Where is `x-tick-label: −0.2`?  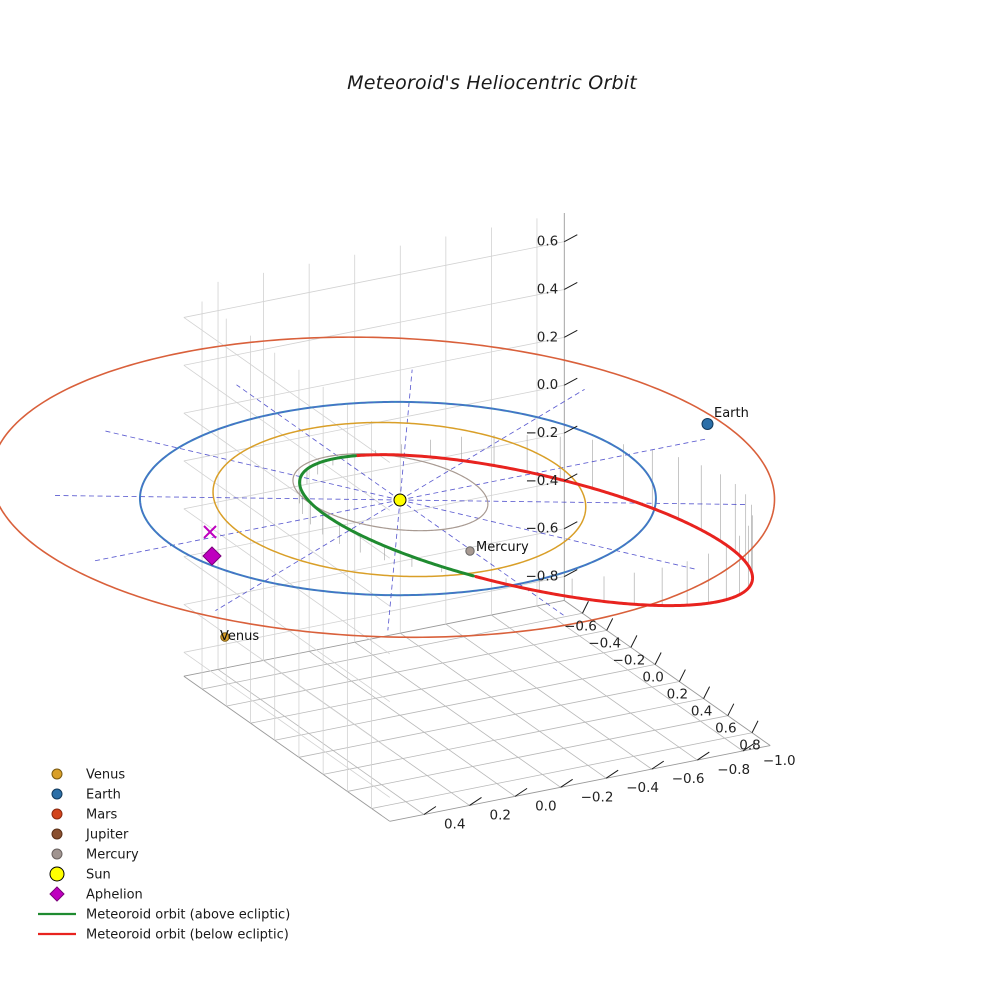 x-tick-label: −0.2 is located at coordinates (629, 660).